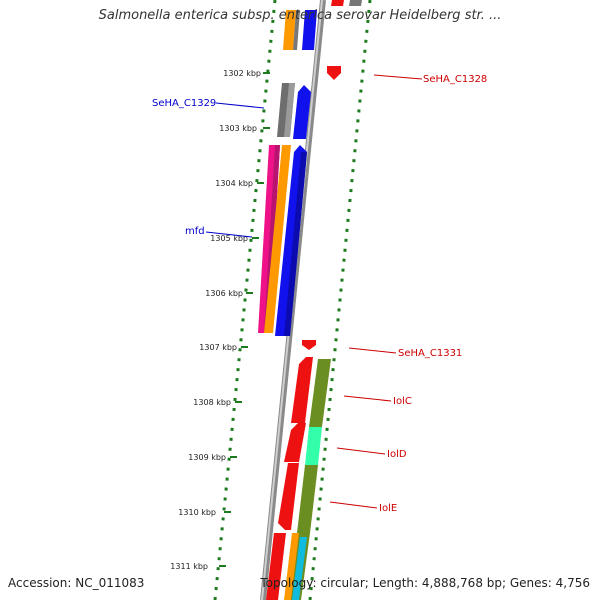  I want to click on gene-label-iold: IolD, so click(397, 454).